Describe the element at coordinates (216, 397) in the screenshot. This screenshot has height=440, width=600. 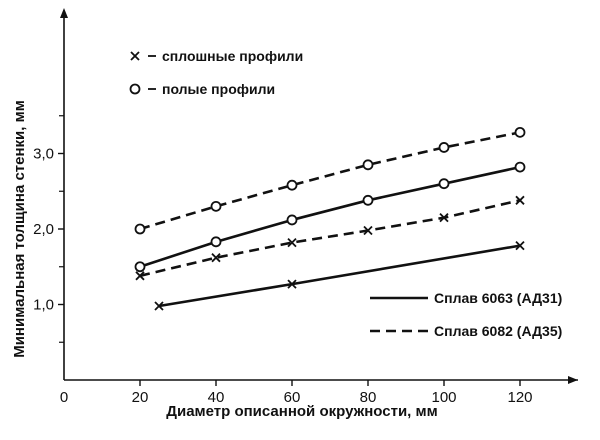
I see `x-tick-label: 40` at that location.